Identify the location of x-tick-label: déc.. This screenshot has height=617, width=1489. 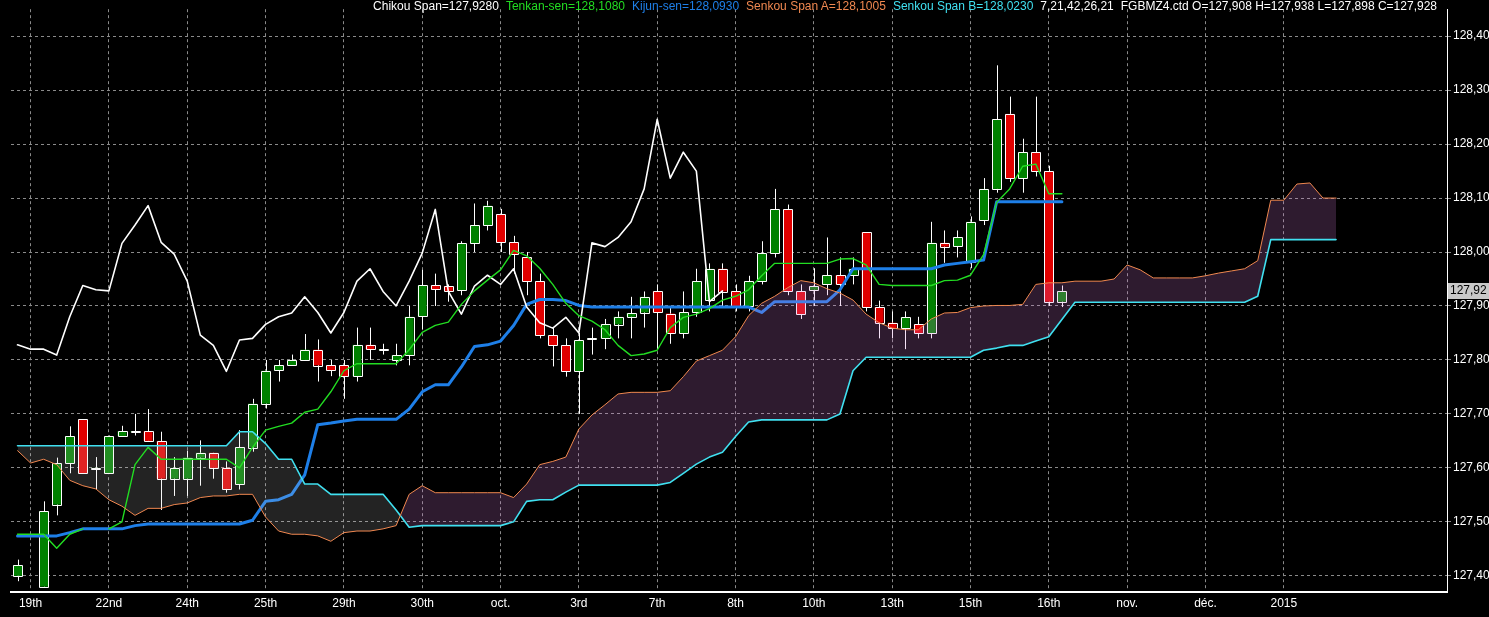
(1205, 602).